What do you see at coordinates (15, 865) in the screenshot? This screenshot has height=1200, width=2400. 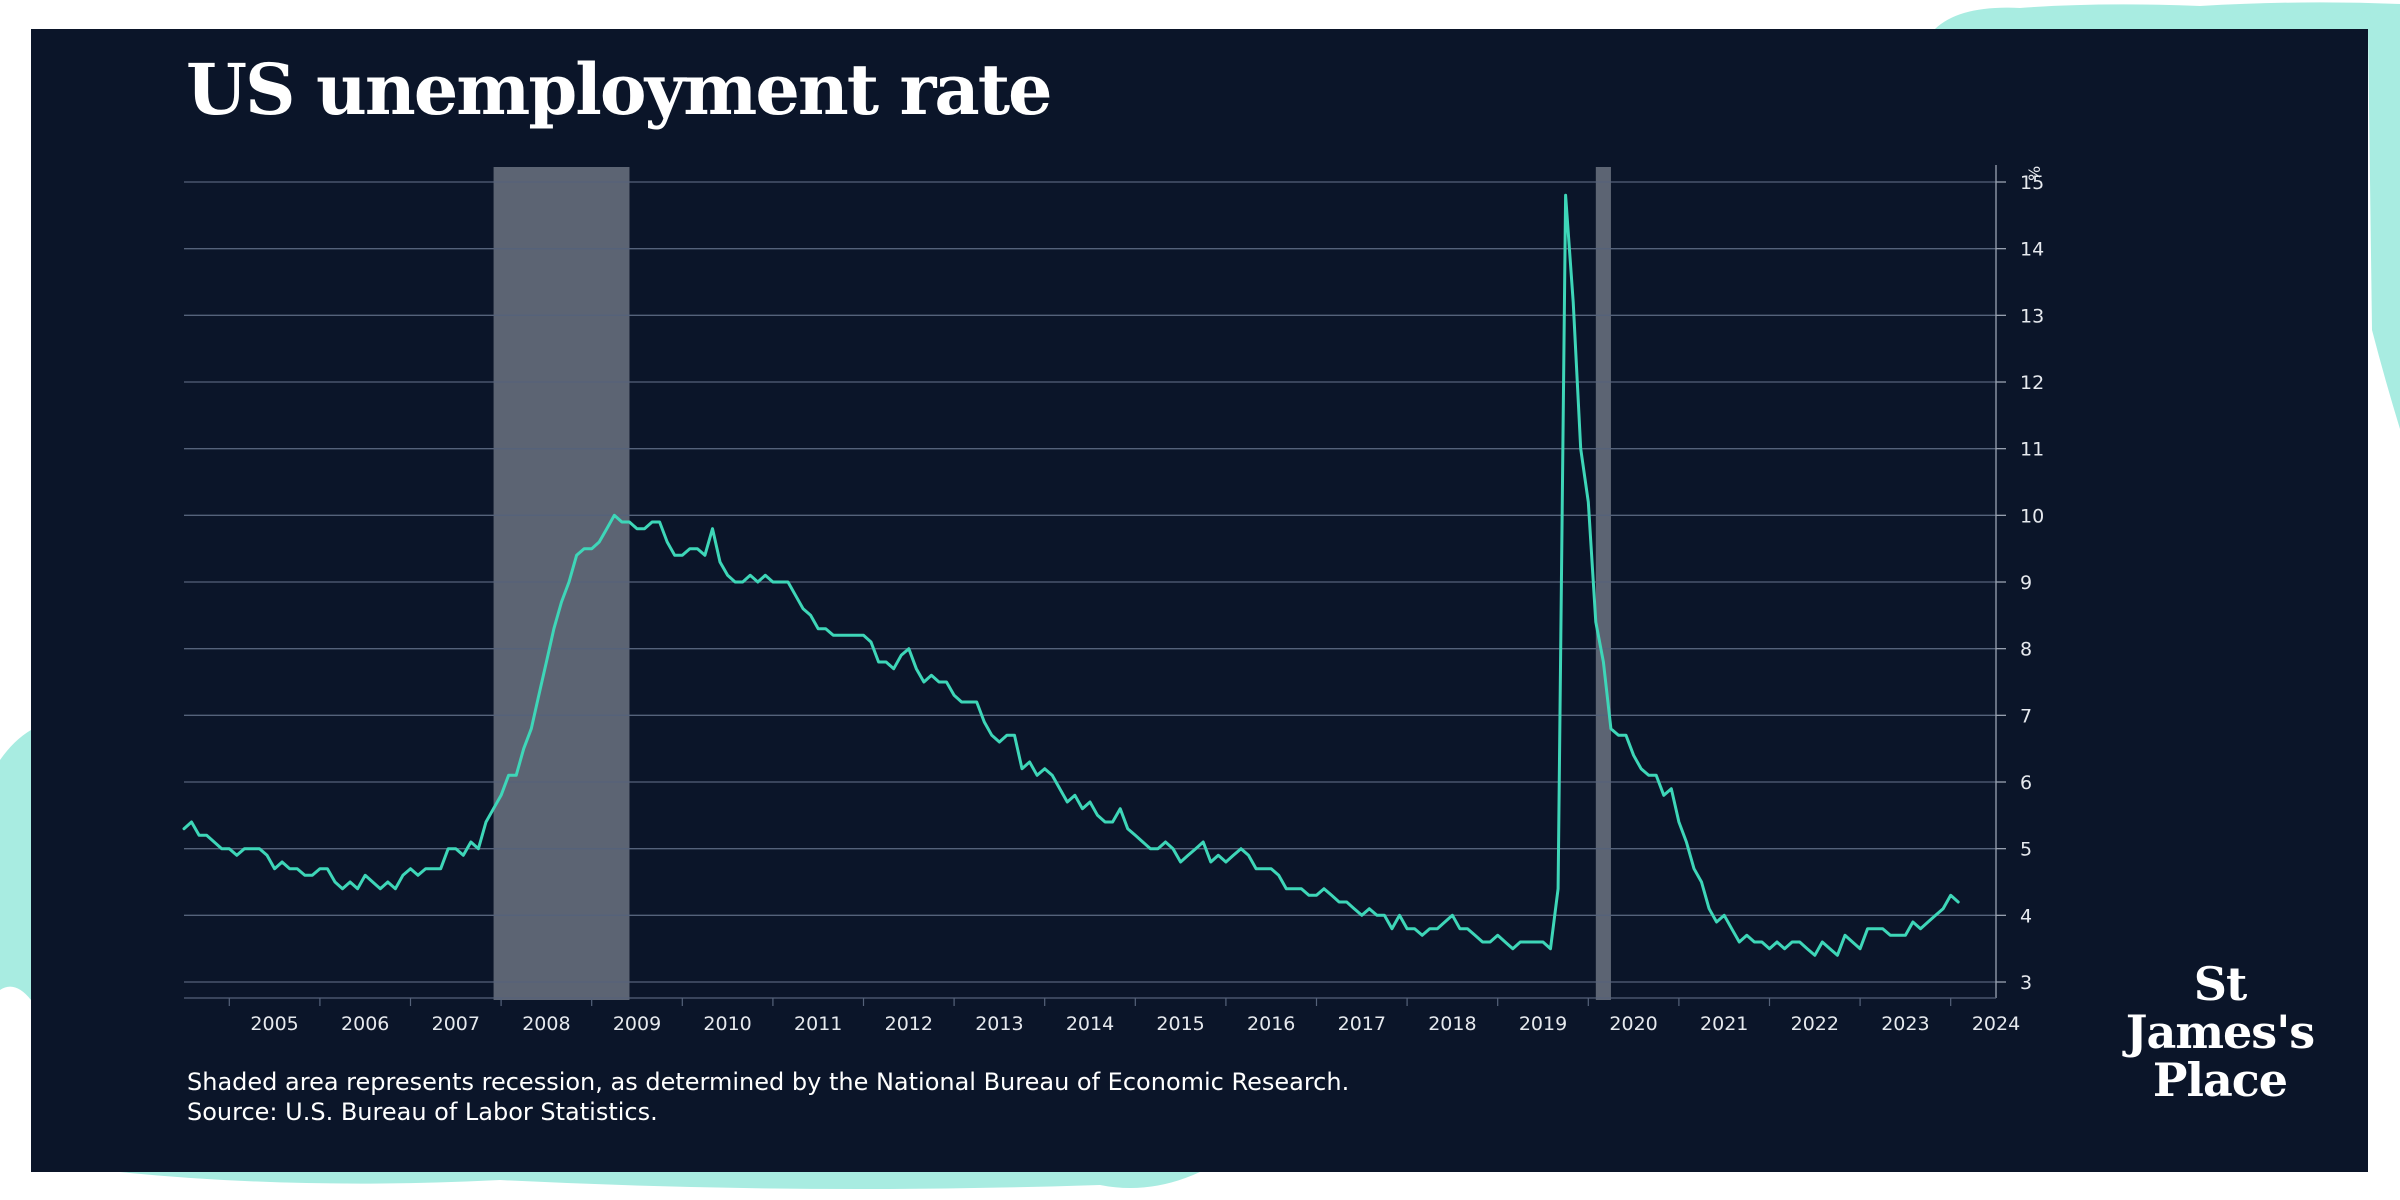 I see `brush-stroke-left` at bounding box center [15, 865].